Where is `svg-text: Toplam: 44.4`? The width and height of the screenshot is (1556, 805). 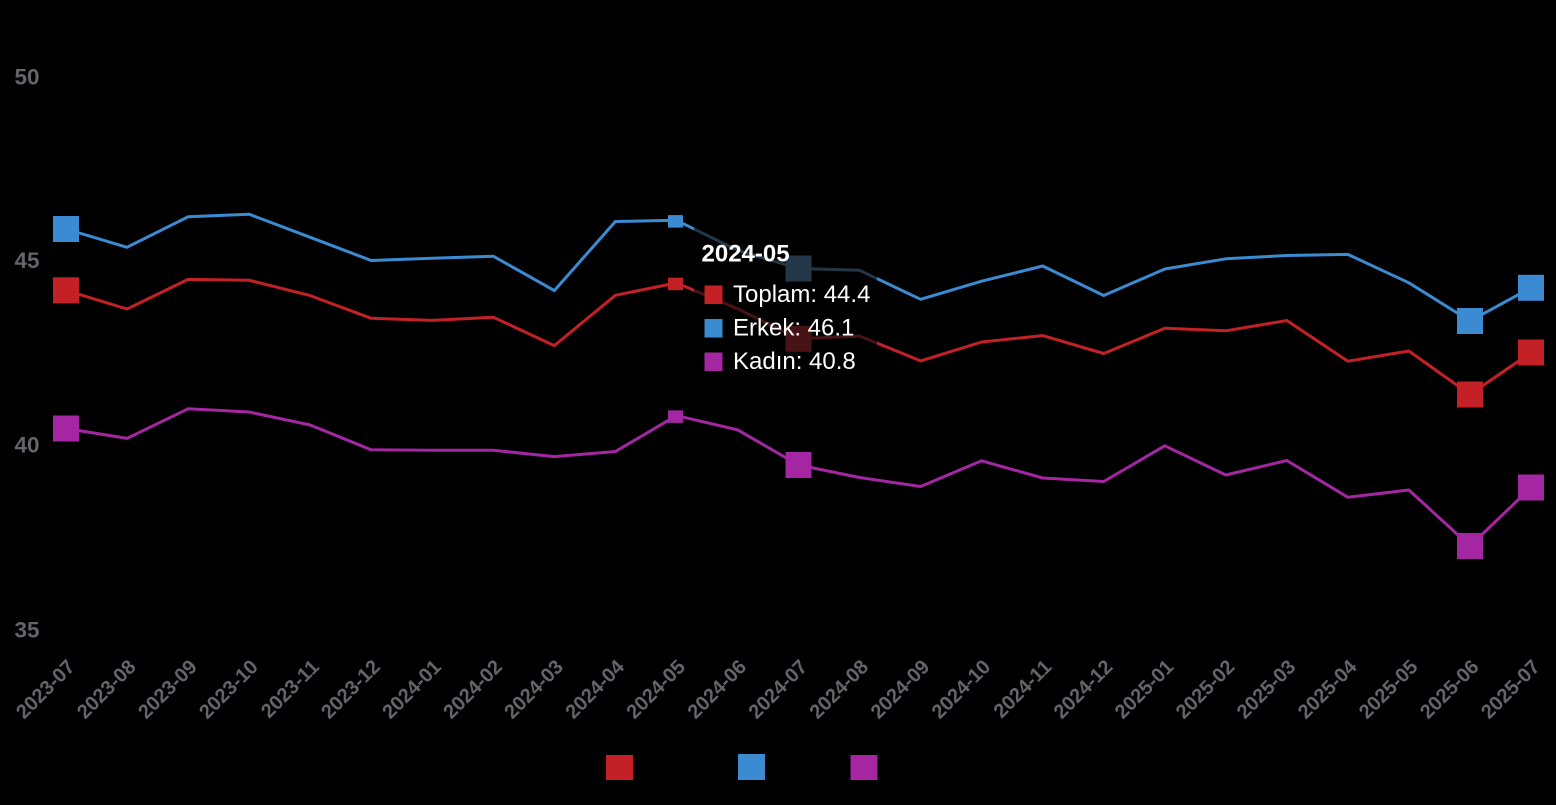
svg-text: Toplam: 44.4 is located at coordinates (801, 294).